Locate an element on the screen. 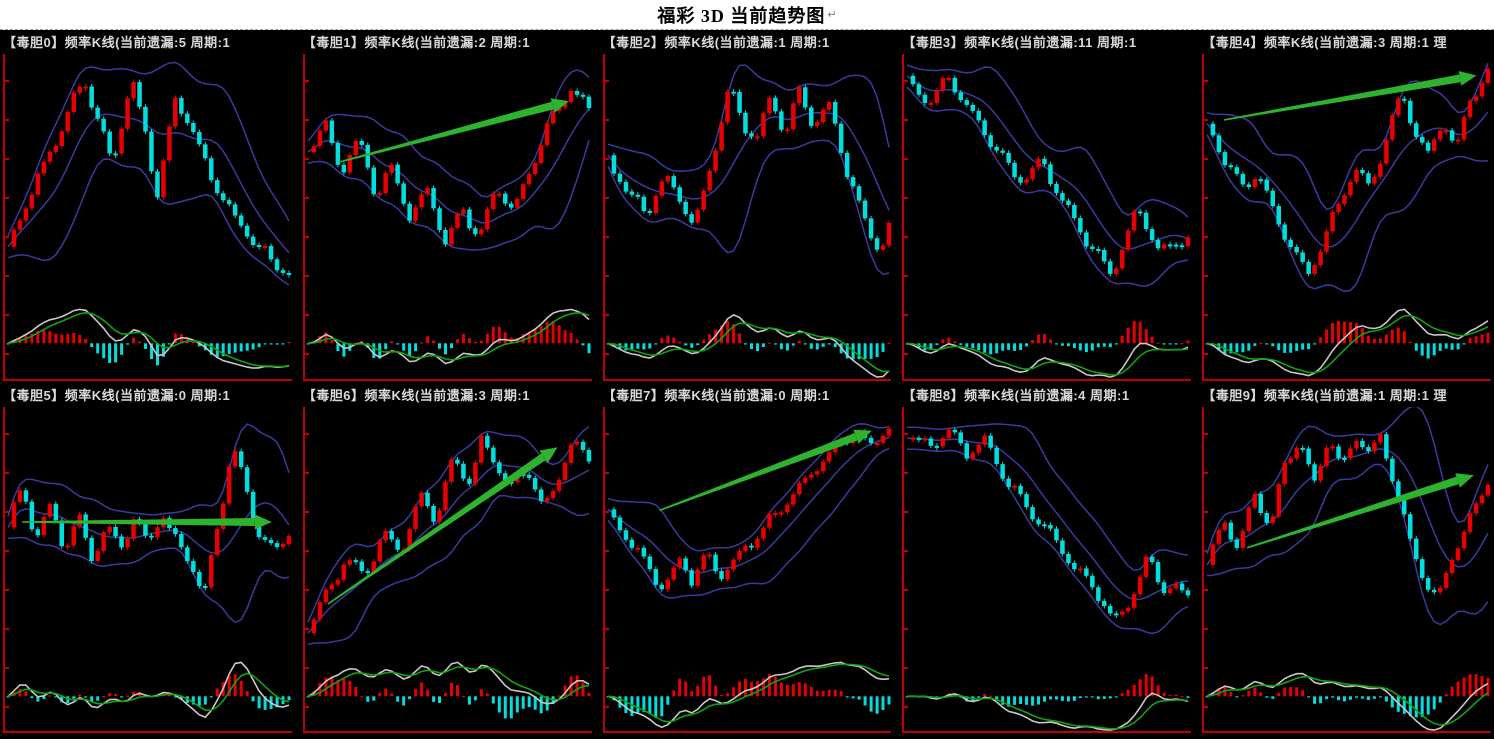  bollinger-lower-band is located at coordinates (1048, 540).